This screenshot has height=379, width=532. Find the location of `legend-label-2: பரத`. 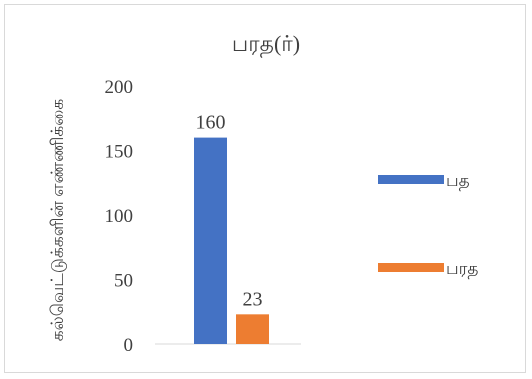

legend-label-2: பரத is located at coordinates (462, 268).